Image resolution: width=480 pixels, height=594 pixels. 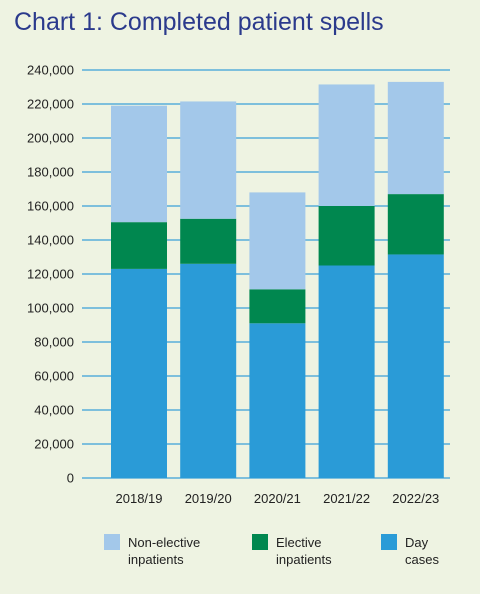 What do you see at coordinates (50, 172) in the screenshot?
I see `y-tick-label: 180,000` at bounding box center [50, 172].